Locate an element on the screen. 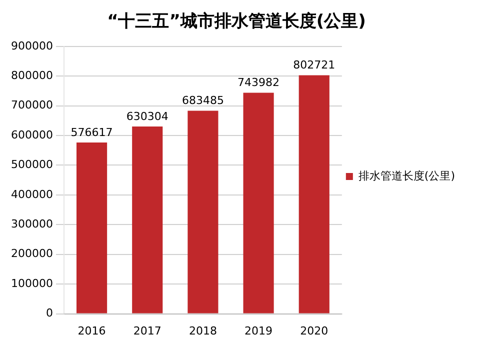 The height and width of the screenshot is (349, 481). data-label: 743982 is located at coordinates (259, 83).